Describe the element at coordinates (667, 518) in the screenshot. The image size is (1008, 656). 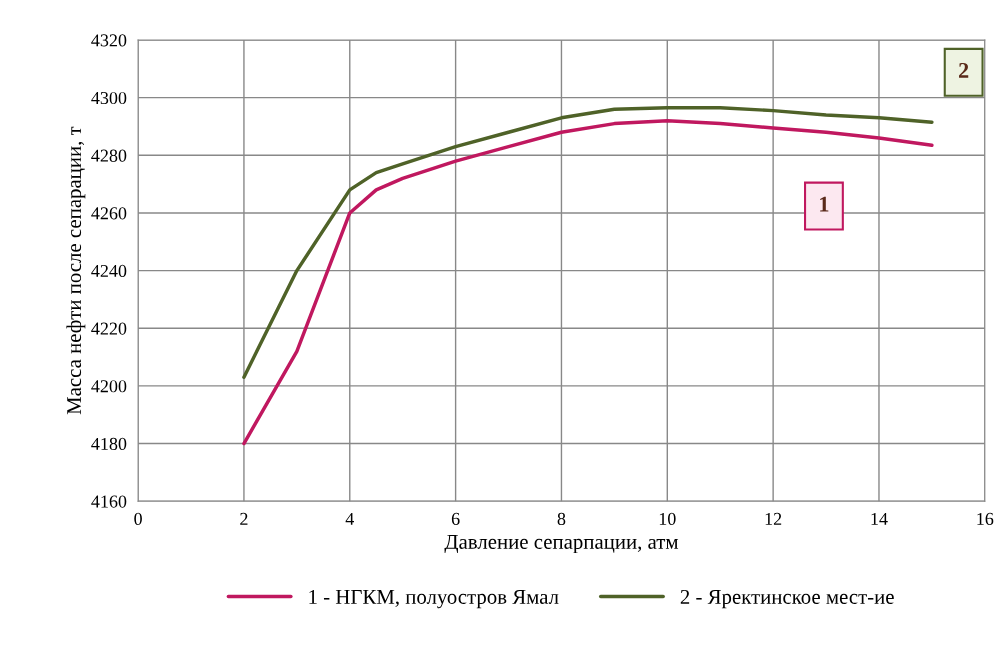
I see `x-tick-label: 10` at that location.